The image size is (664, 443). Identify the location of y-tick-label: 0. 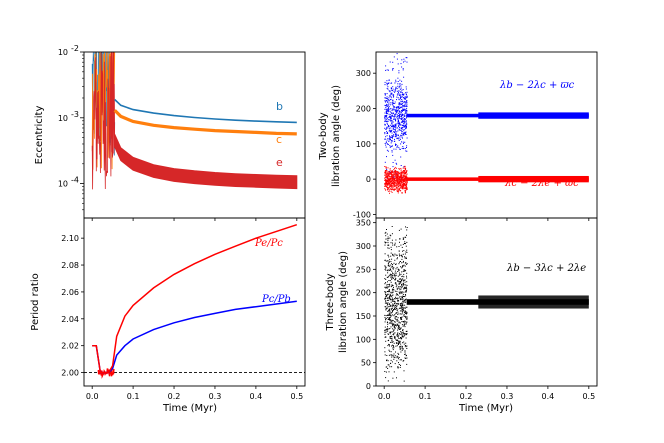
(368, 386).